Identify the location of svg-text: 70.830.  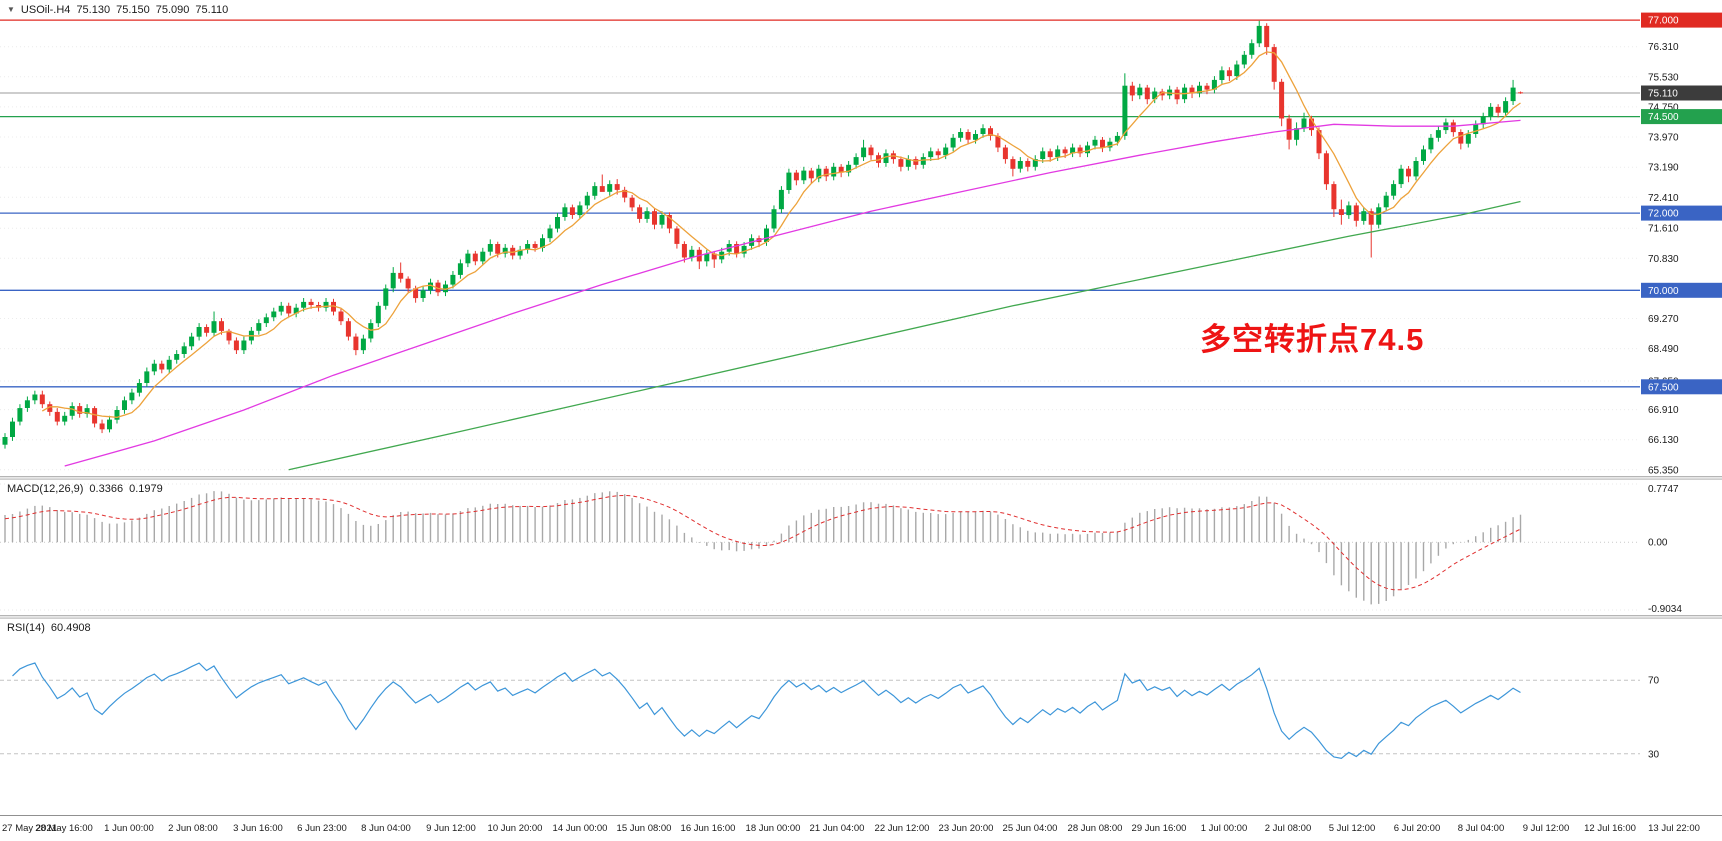
(1663, 259).